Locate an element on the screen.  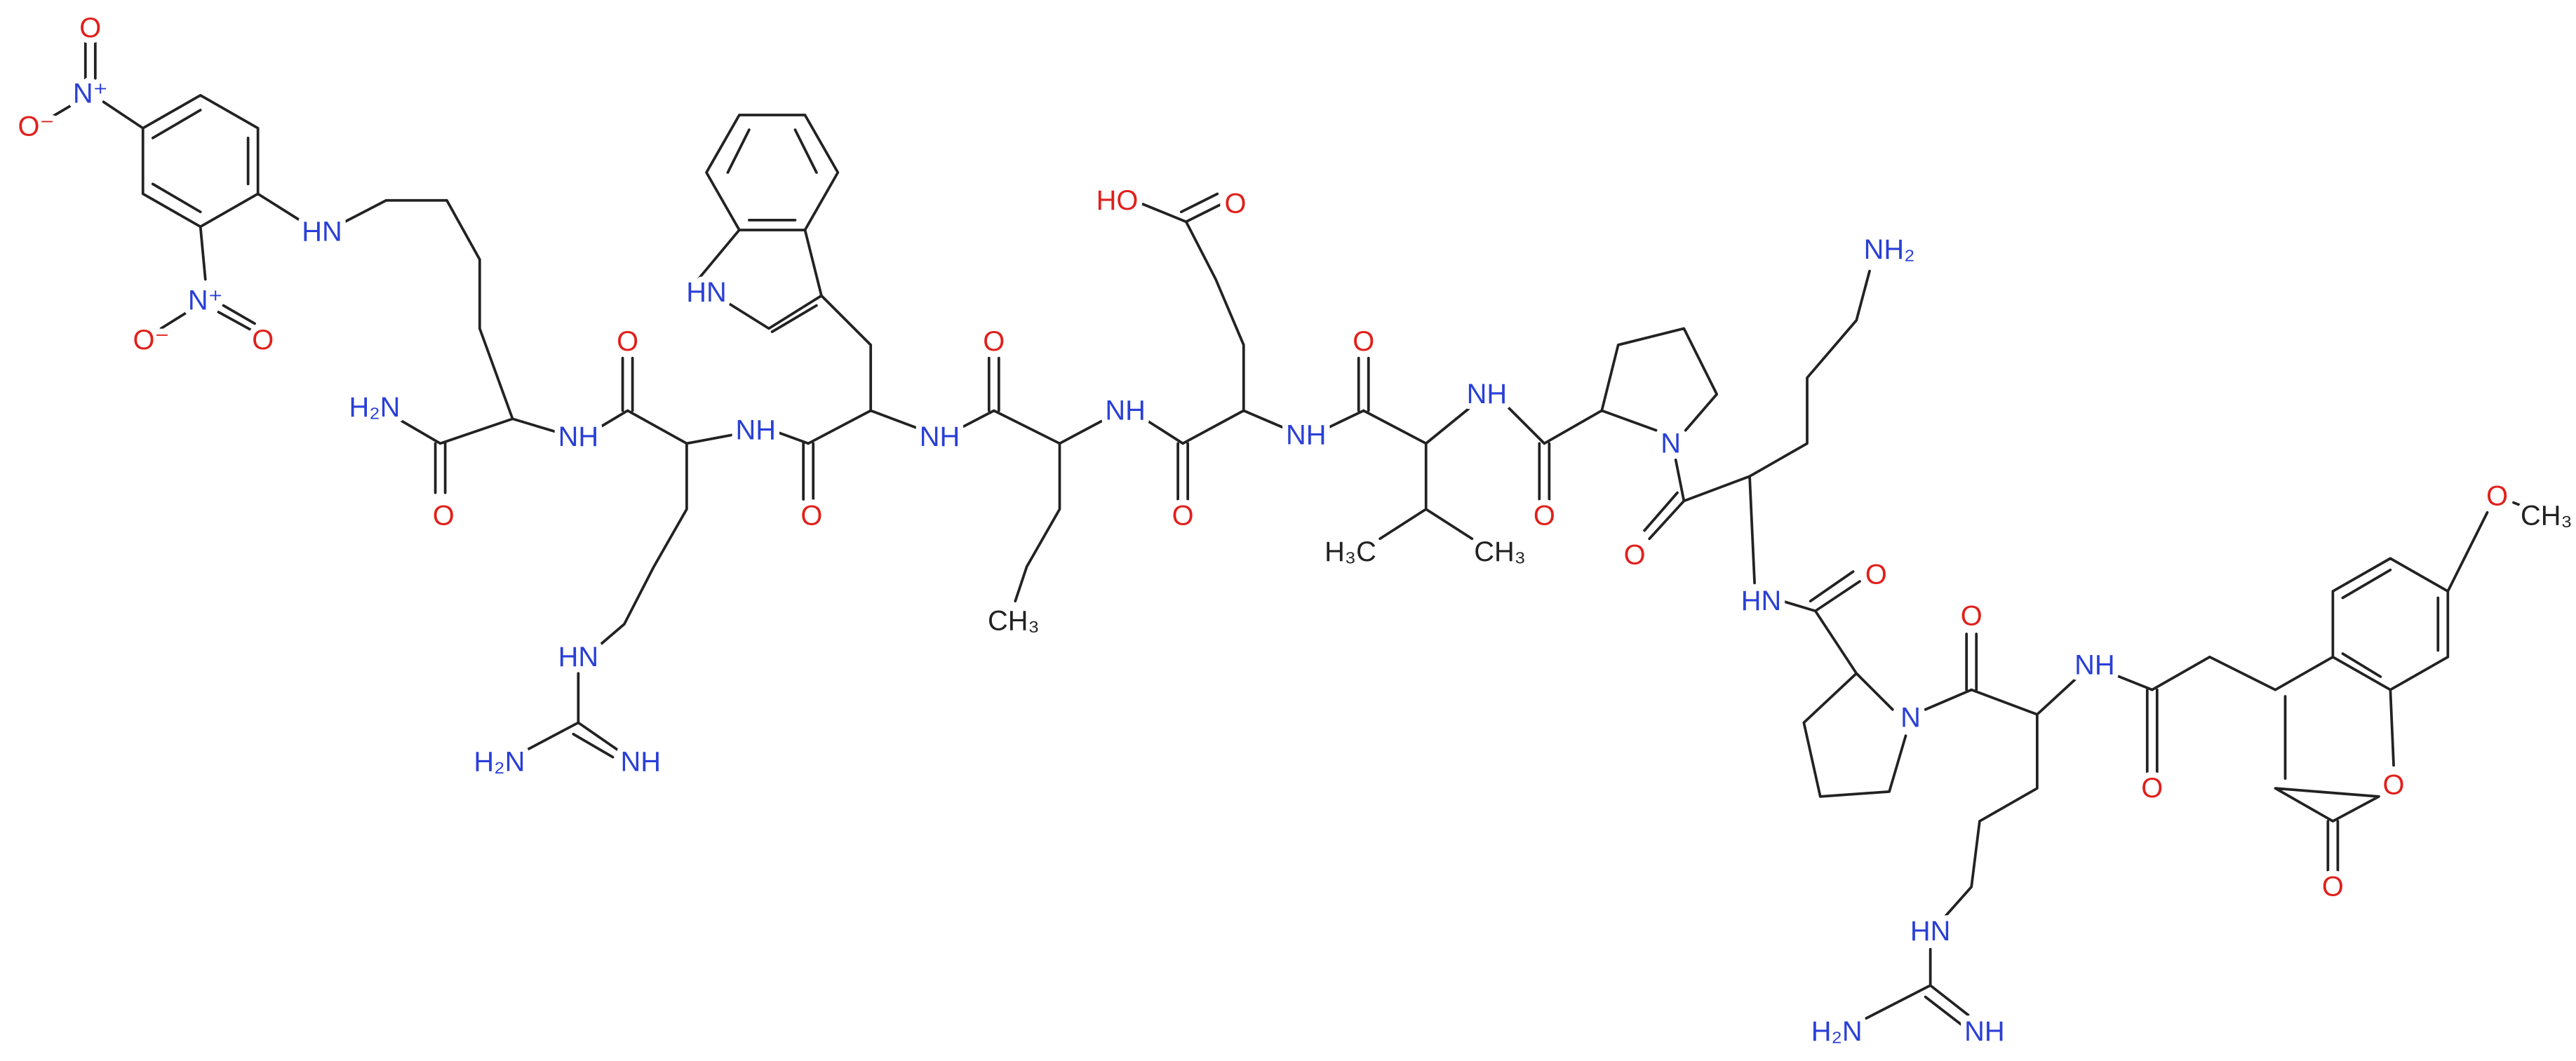
atom-label: H₃C is located at coordinates (1350, 551).